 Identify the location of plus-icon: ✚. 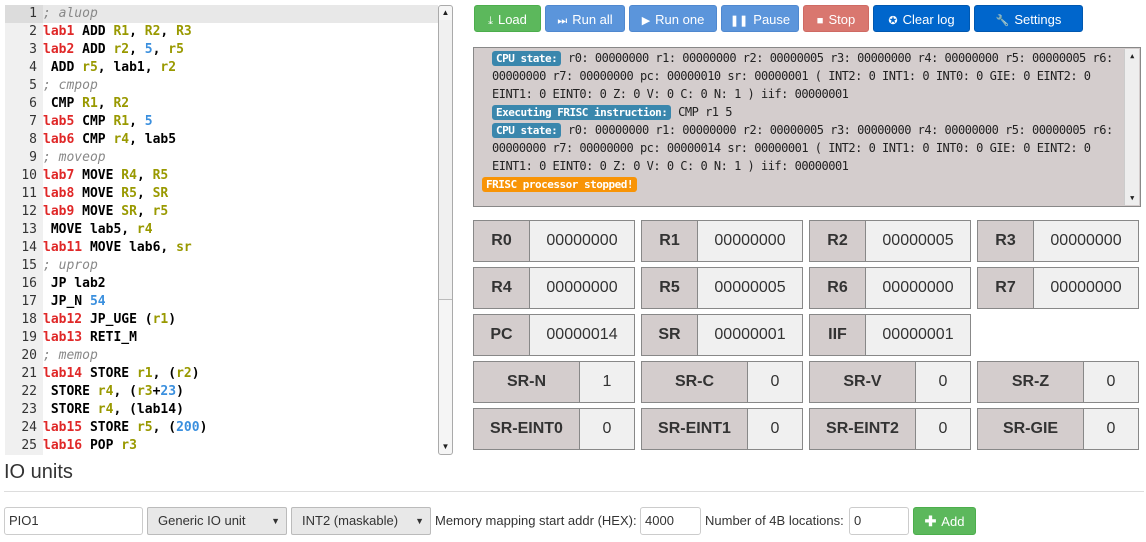
(930, 521).